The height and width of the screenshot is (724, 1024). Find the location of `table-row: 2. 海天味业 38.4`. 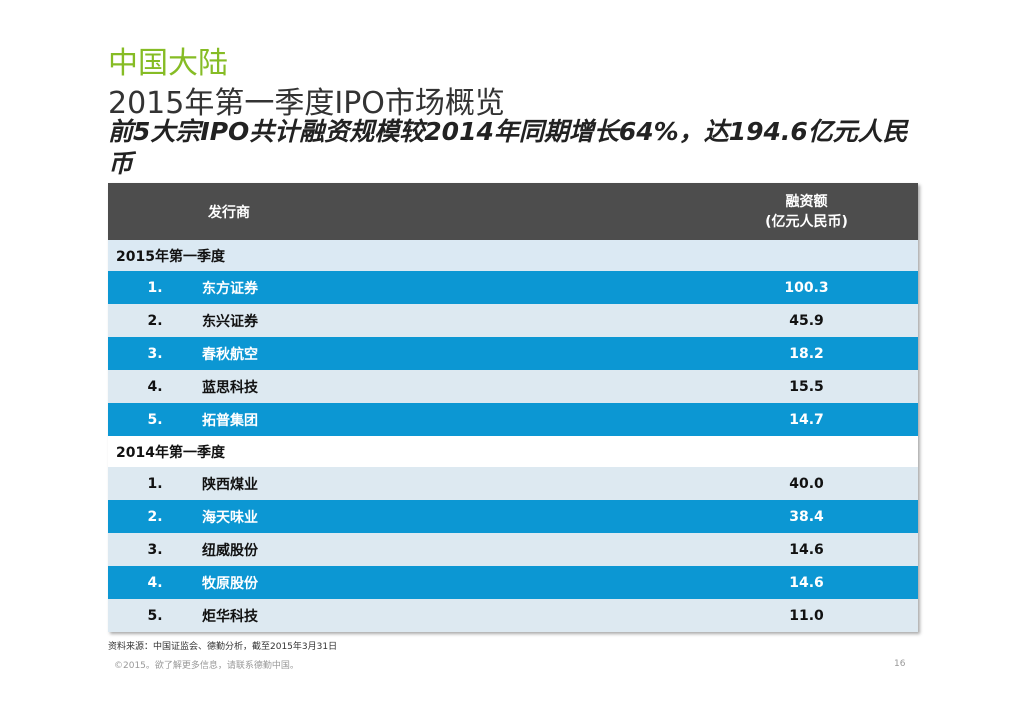

table-row: 2. 海天味业 38.4 is located at coordinates (513, 516).